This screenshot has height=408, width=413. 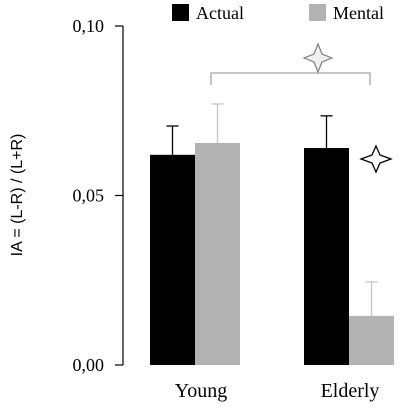 What do you see at coordinates (172, 259) in the screenshot?
I see `bar-actual-young` at bounding box center [172, 259].